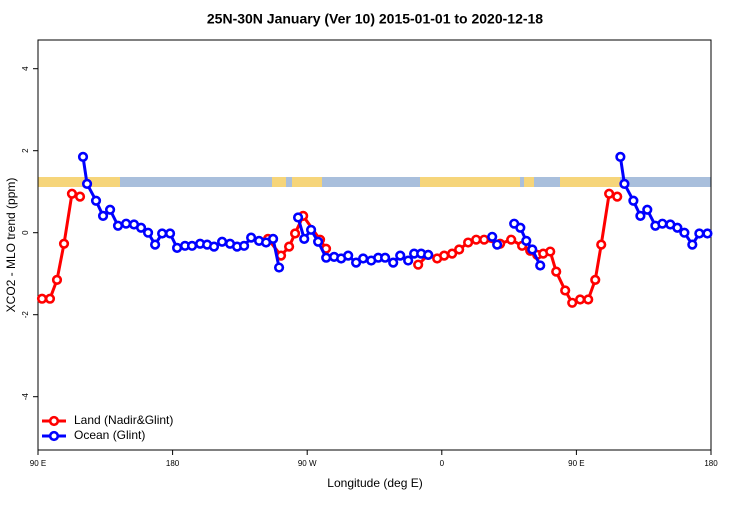  Describe the element at coordinates (25, 68) in the screenshot. I see `y-tick-label: 4` at that location.